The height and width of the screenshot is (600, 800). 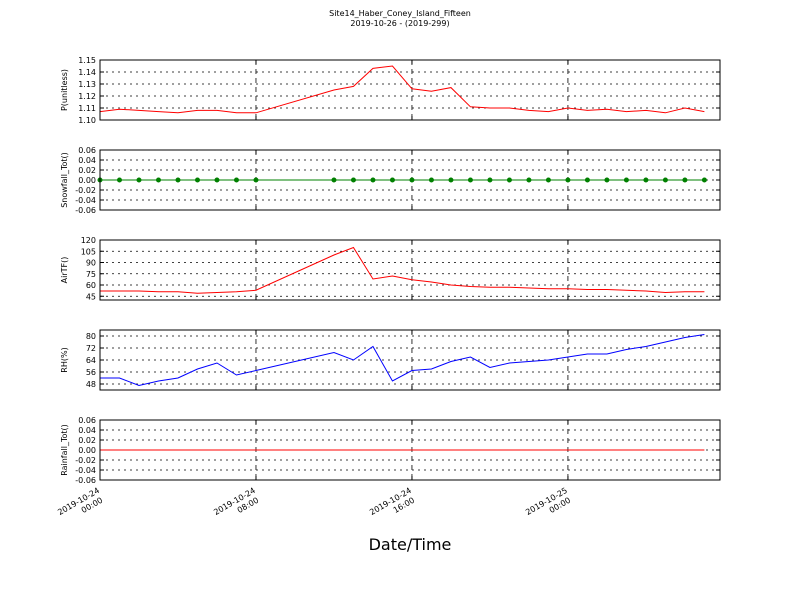 I want to click on y-tick-label: 75, so click(x=91, y=274).